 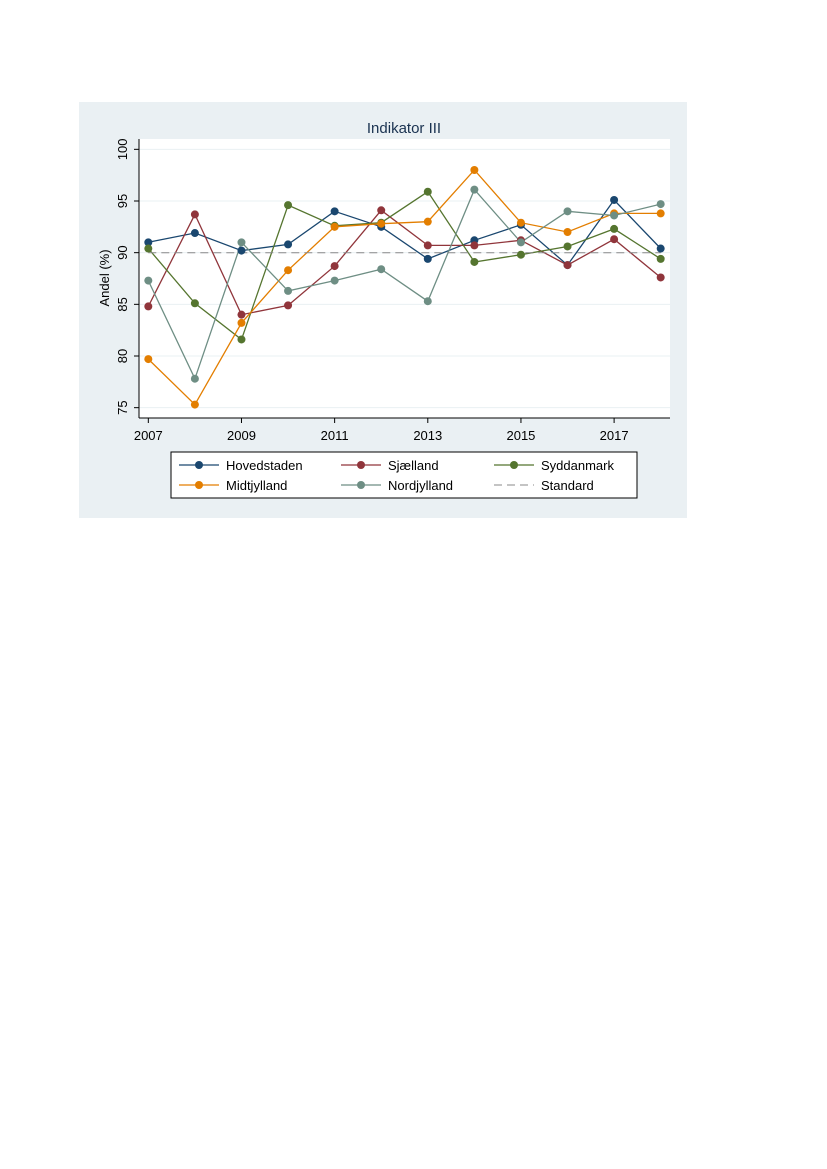 I want to click on y-tick-label: 90, so click(x=122, y=252).